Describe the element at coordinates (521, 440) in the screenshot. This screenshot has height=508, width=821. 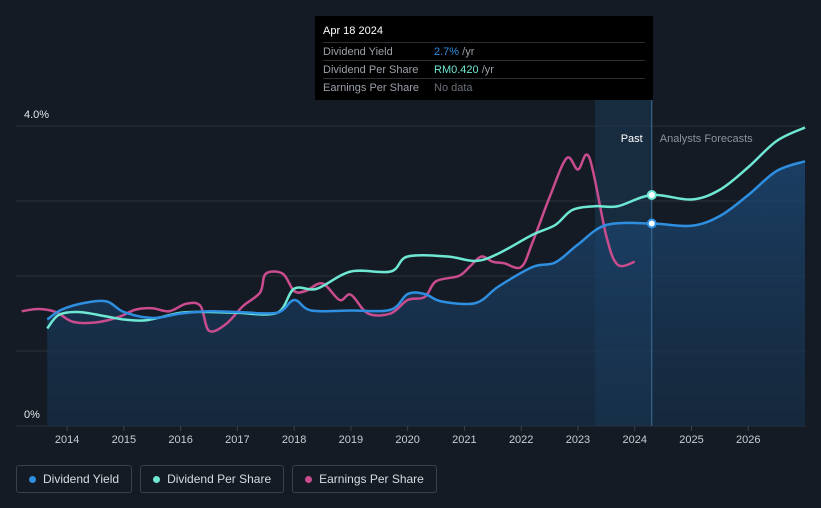
I see `x-tick-label: 2022` at that location.